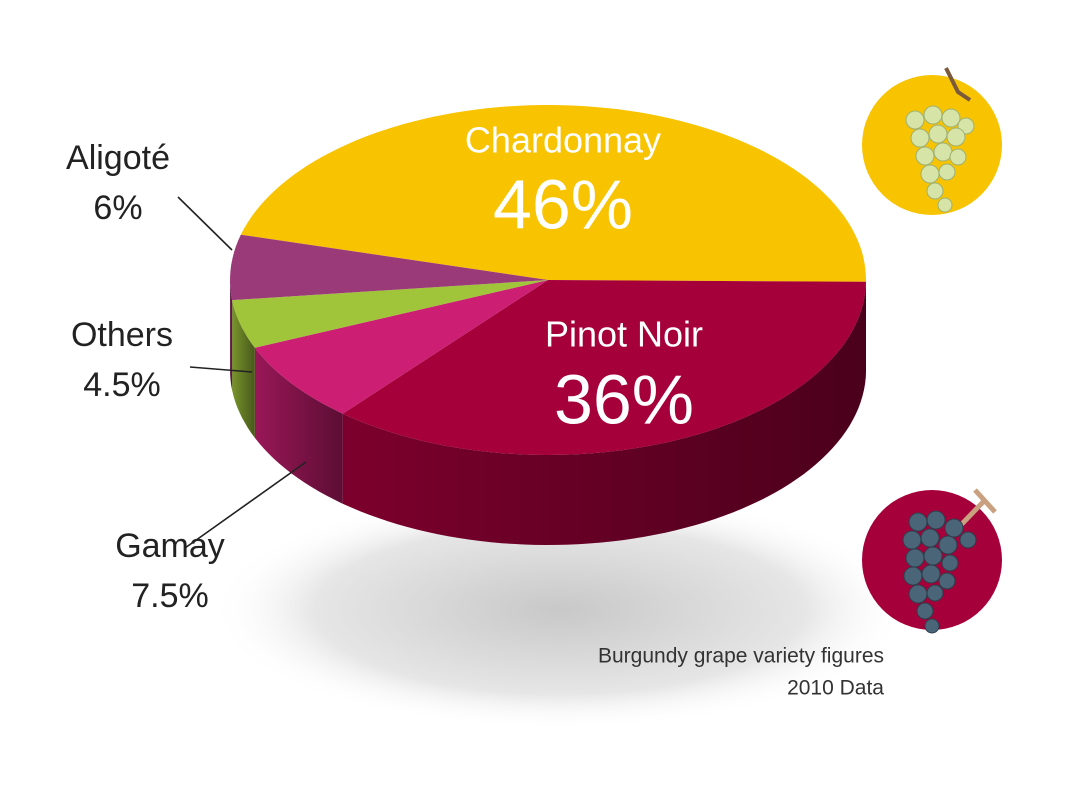 The width and height of the screenshot is (1089, 801). I want to click on slice-label: Chardonnay, so click(563, 140).